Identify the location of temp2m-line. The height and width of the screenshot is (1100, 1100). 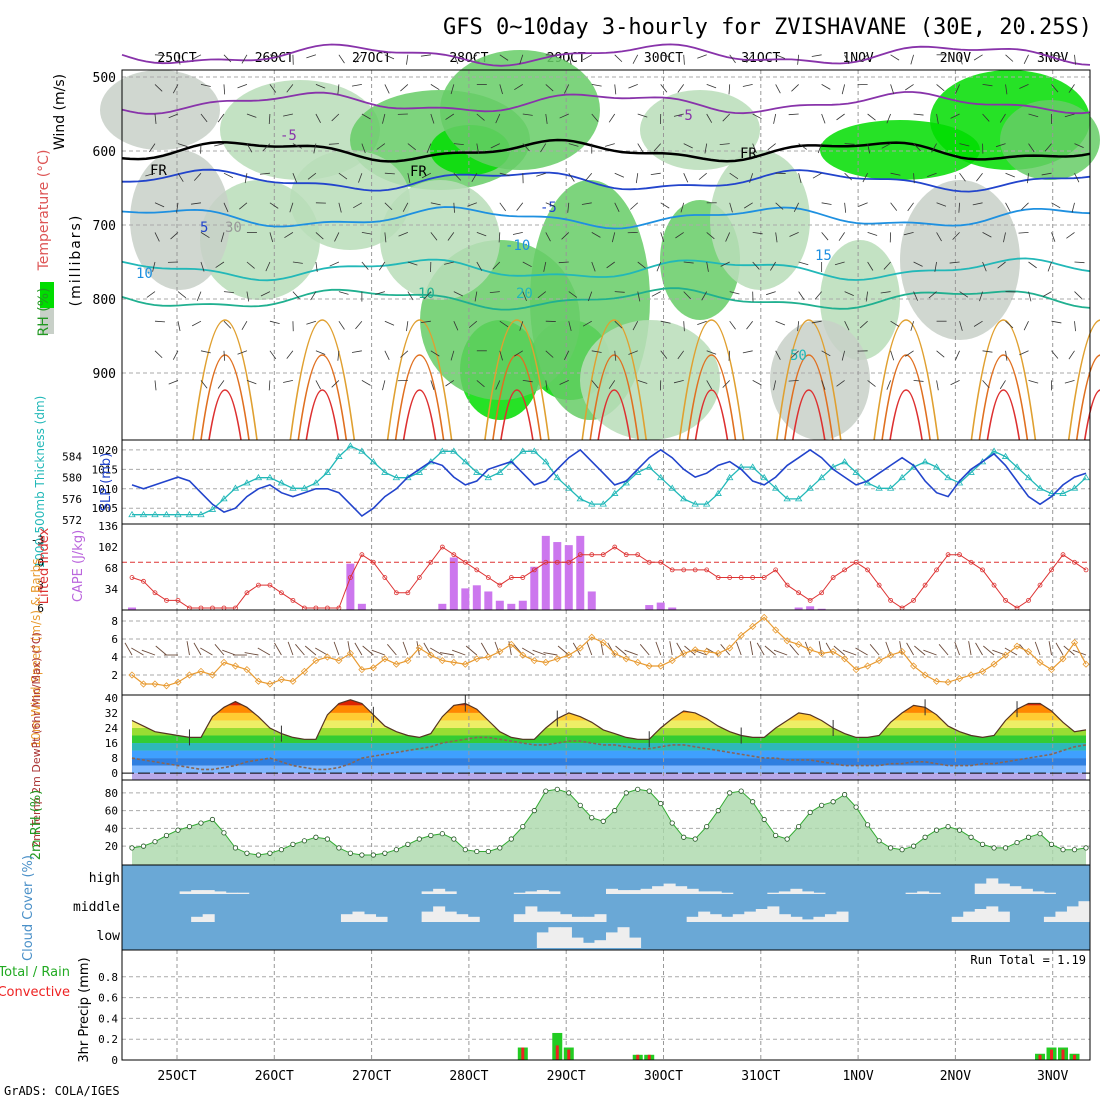
(609, 719).